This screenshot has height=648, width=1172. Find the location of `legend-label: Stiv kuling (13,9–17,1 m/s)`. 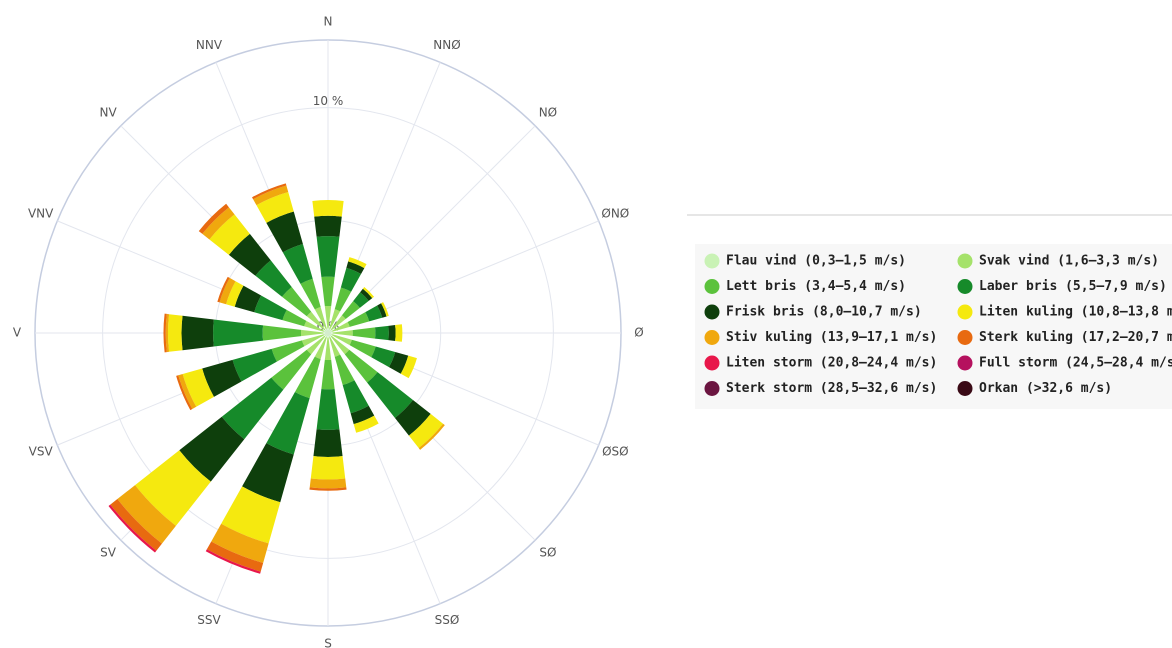

legend-label: Stiv kuling (13,9–17,1 m/s) is located at coordinates (831, 337).